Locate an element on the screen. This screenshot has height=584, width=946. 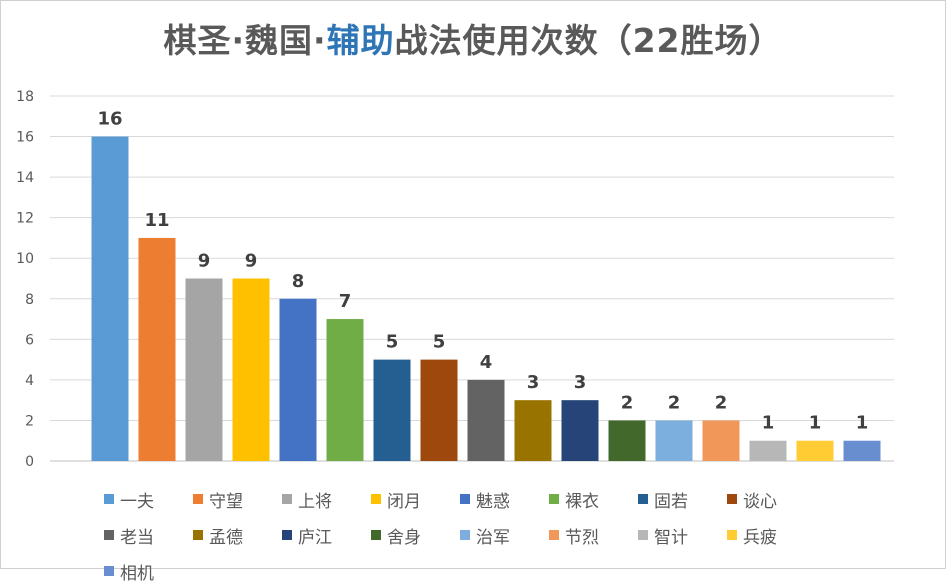
legend-entry: 治军 is located at coordinates (504, 536).